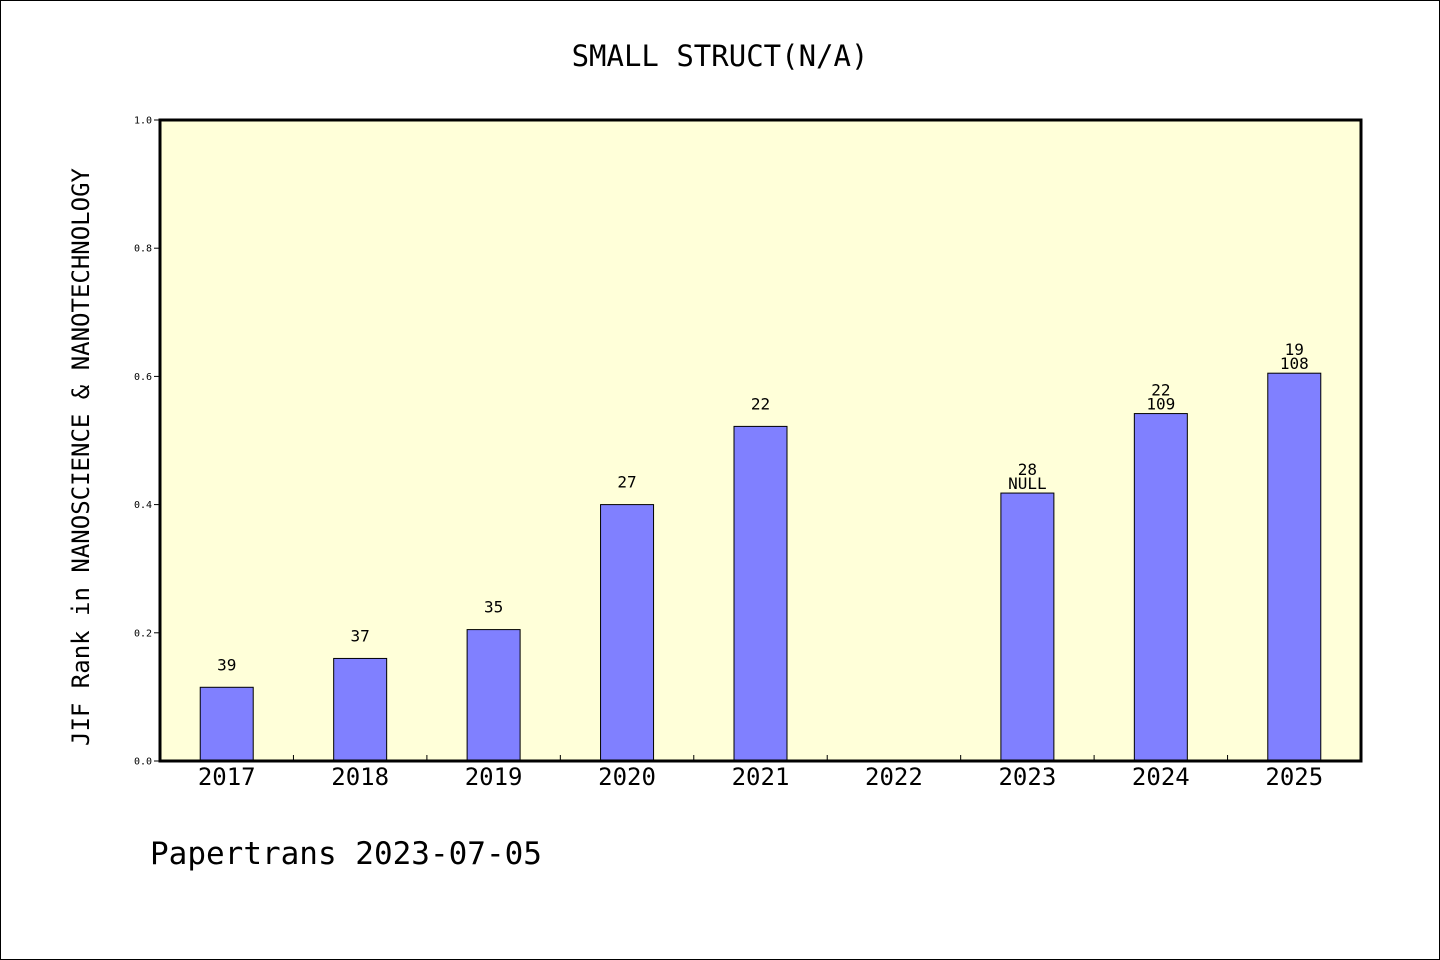 The image size is (1440, 960). Describe the element at coordinates (1027, 469) in the screenshot. I see `bar-value-label: 28` at that location.